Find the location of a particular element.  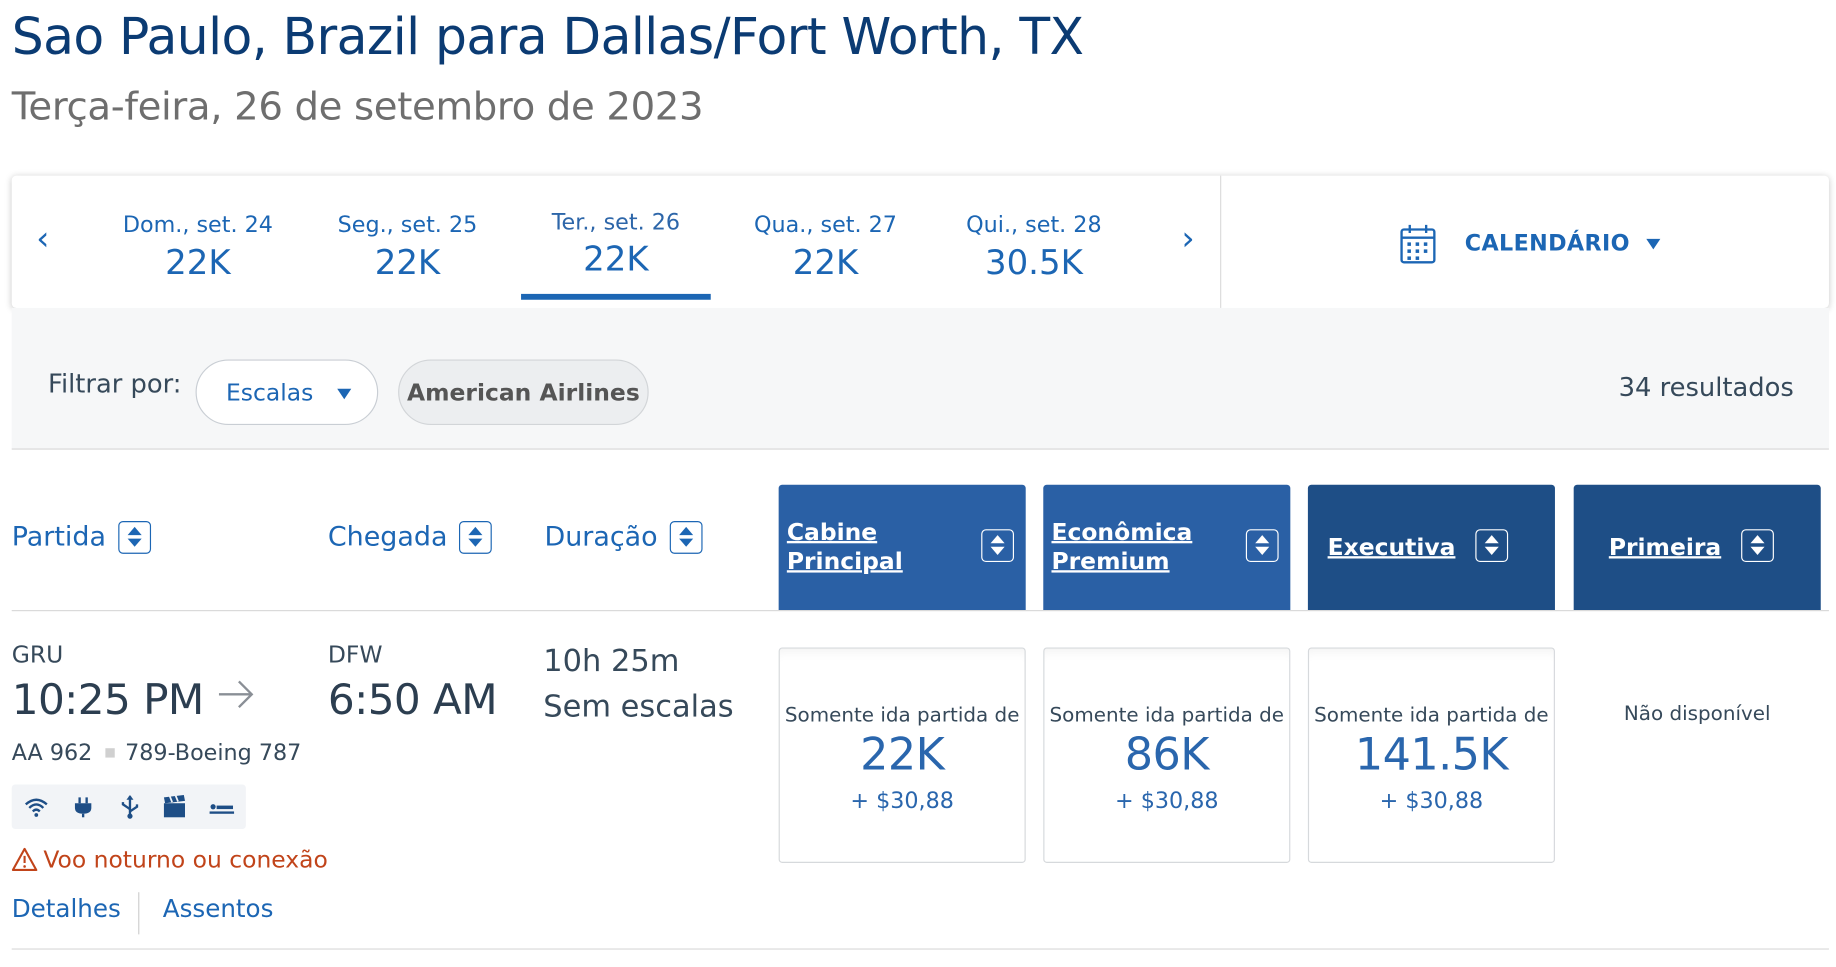

duration-header-label: Duração is located at coordinates (601, 537).